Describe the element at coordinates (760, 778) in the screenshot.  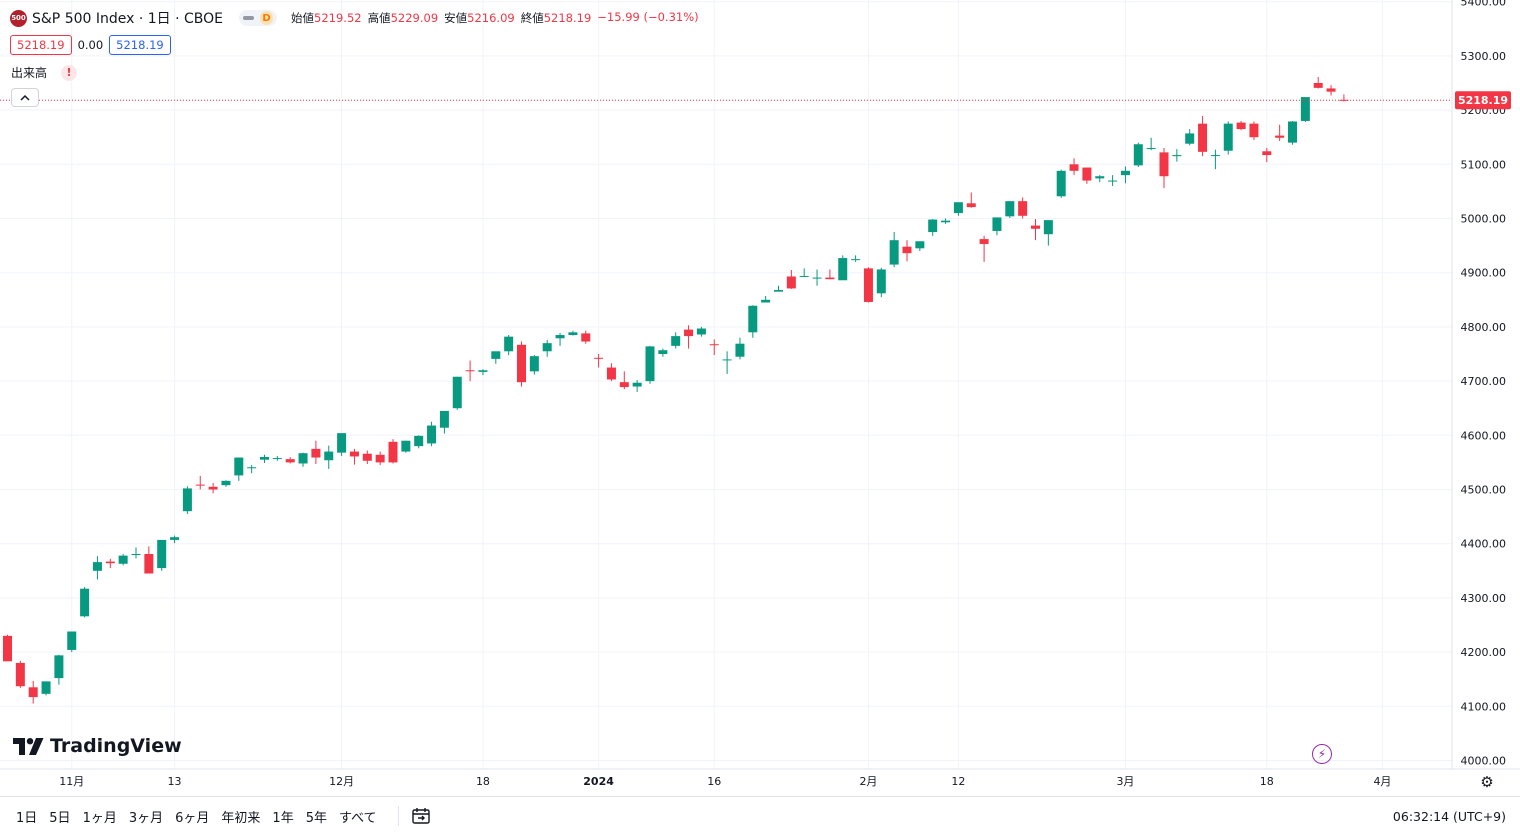
I see `time-axis: 11月 13 12月 18 2024 16 2月 12 3月 18 4月` at that location.